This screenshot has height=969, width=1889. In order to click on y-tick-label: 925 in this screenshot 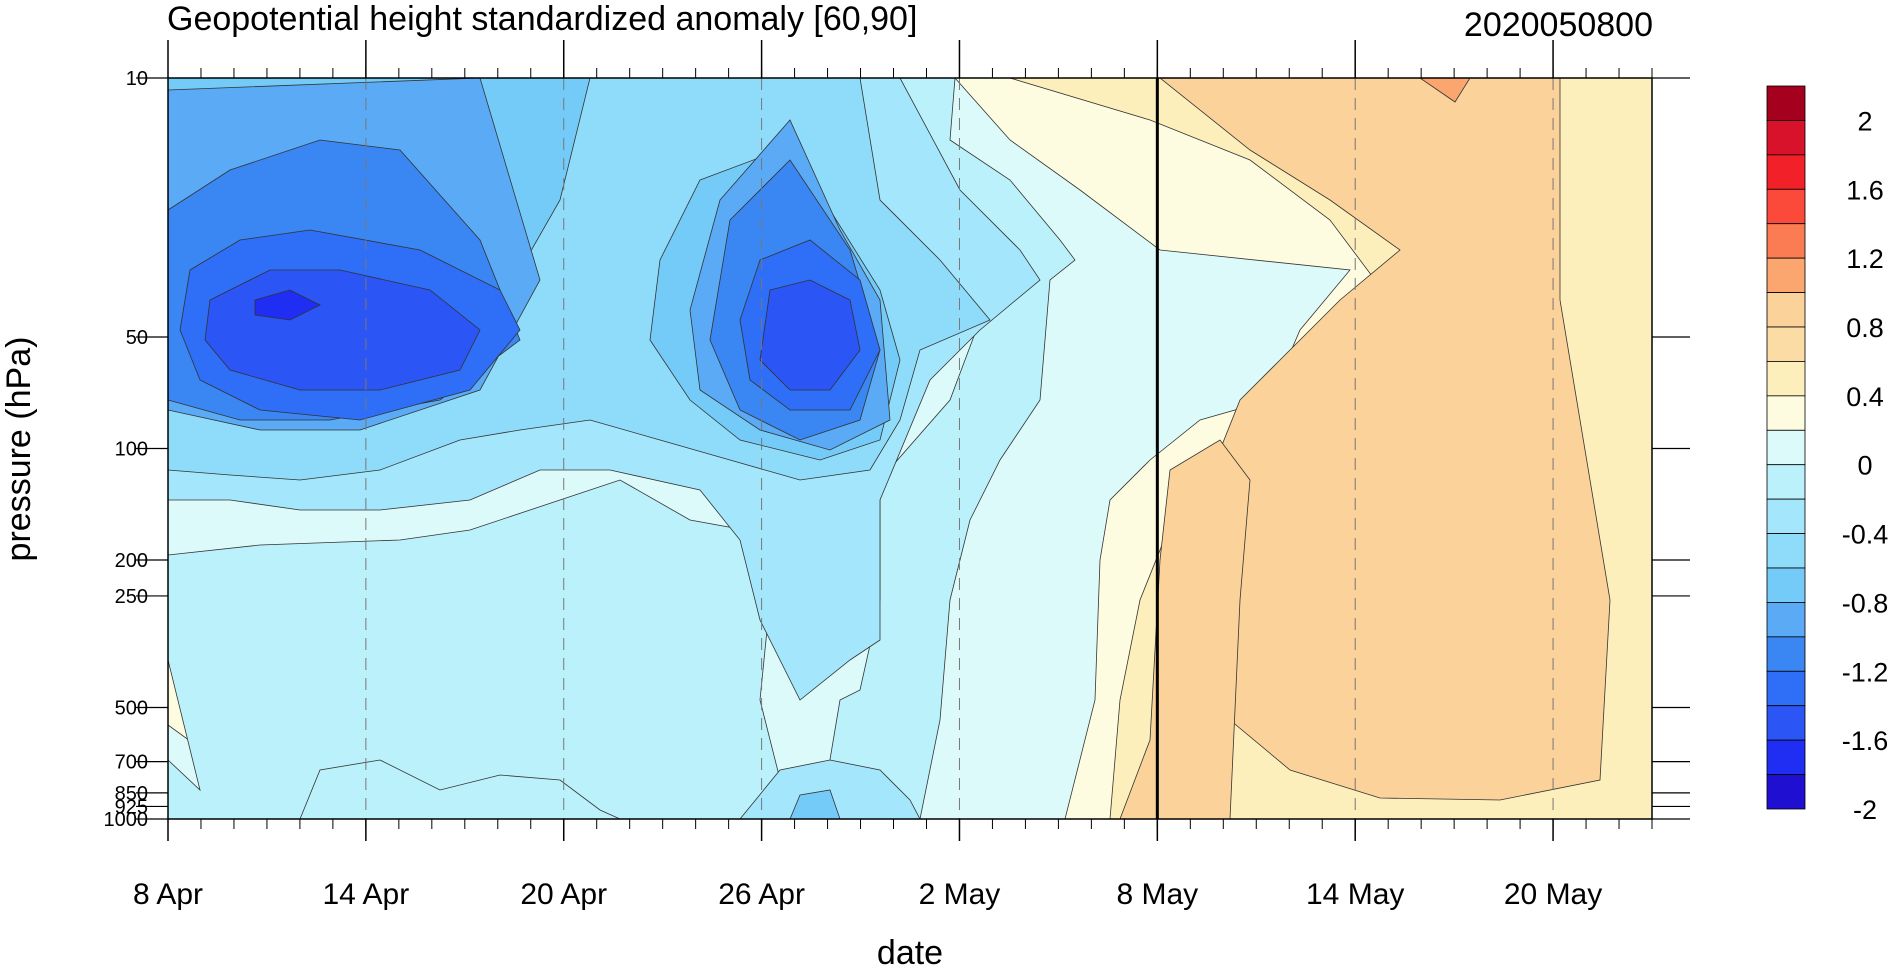, I will do `click(131, 807)`.